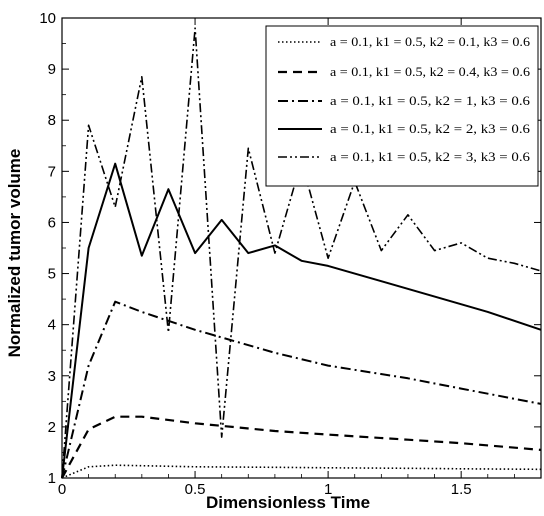  I want to click on x-tick-label: 1.5, so click(461, 489).